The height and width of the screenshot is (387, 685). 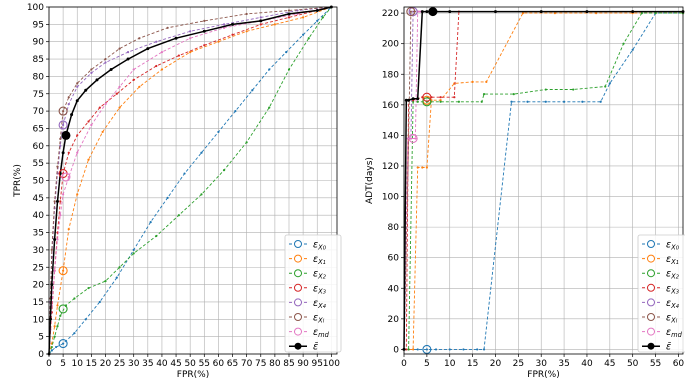 What do you see at coordinates (190, 364) in the screenshot?
I see `x-tick-label: 50` at bounding box center [190, 364].